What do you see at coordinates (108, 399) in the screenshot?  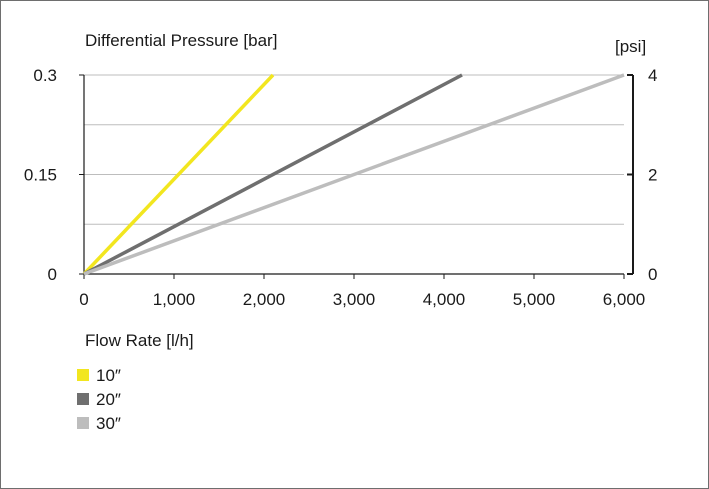 I see `legend-label: 20″` at bounding box center [108, 399].